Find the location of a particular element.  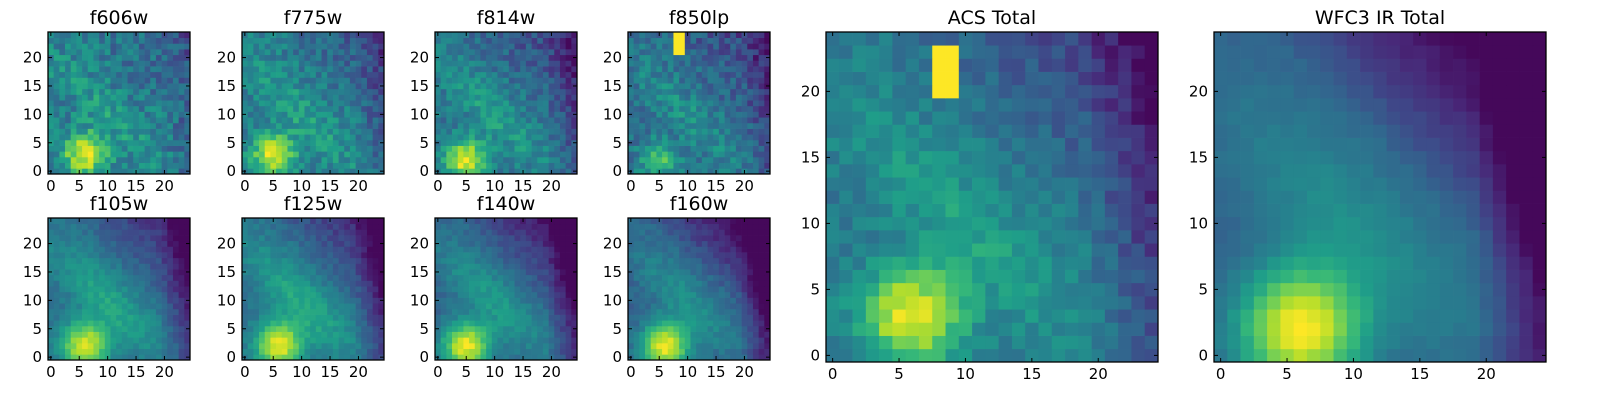

x-tick-label: 0 is located at coordinates (245, 186).